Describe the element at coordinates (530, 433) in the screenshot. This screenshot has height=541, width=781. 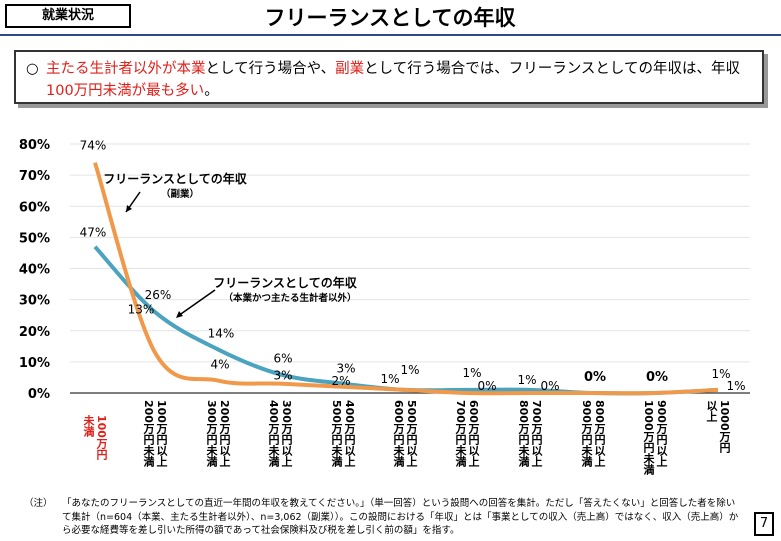
I see `x-tick-label: 700万円以上 800万円未満` at that location.